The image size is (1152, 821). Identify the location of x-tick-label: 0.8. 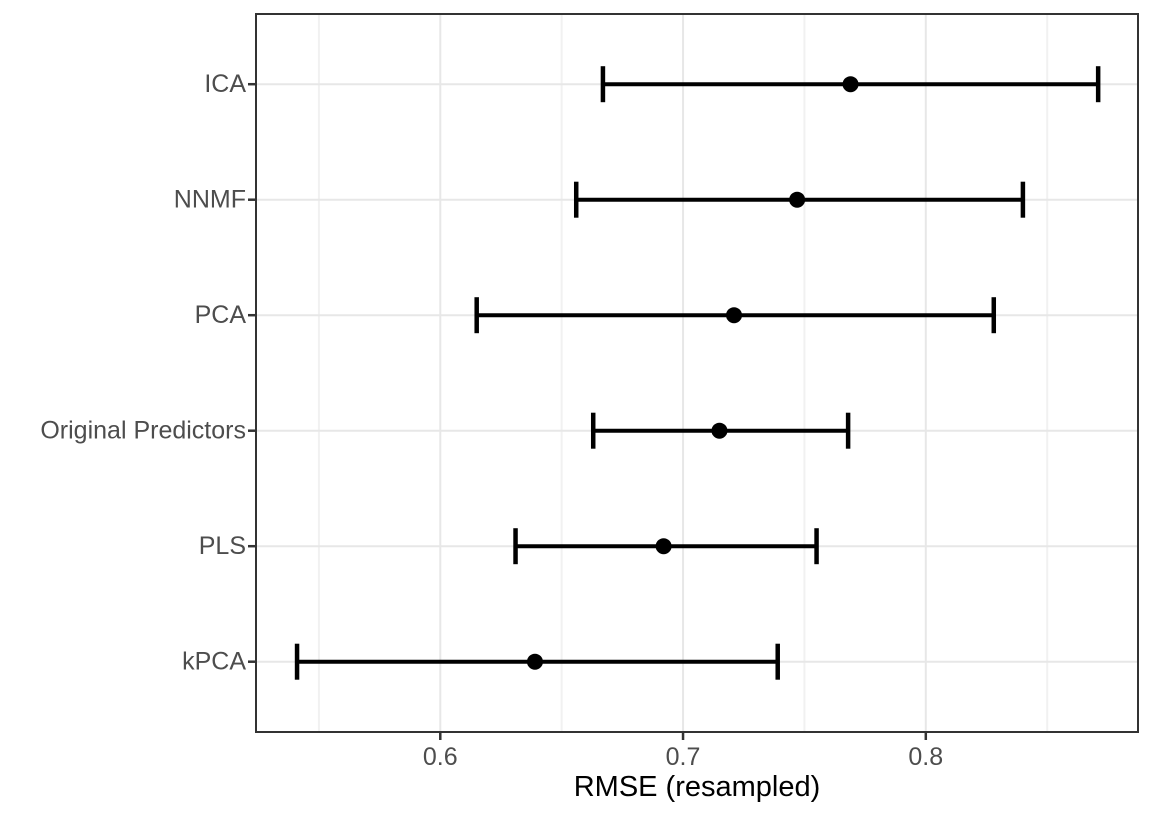
(925, 757).